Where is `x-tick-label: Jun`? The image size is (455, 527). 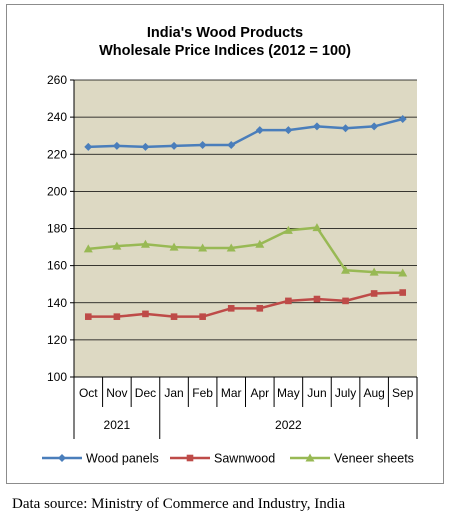 x-tick-label: Jun is located at coordinates (316, 393).